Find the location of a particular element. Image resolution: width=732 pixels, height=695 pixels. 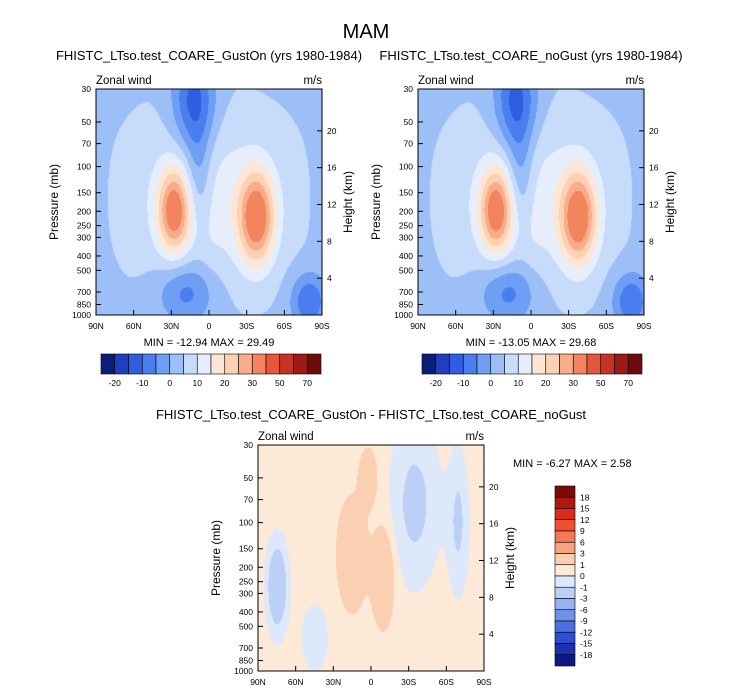

minmax-label: MIN = -13.05 MAX = 29.68 is located at coordinates (531, 343).